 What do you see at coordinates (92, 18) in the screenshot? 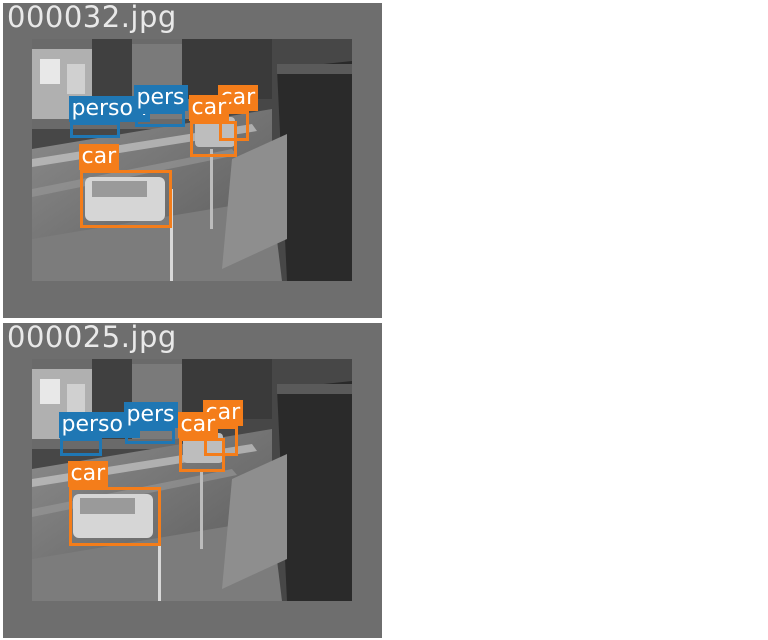
I see `filename-label: 000032.jpg` at bounding box center [92, 18].